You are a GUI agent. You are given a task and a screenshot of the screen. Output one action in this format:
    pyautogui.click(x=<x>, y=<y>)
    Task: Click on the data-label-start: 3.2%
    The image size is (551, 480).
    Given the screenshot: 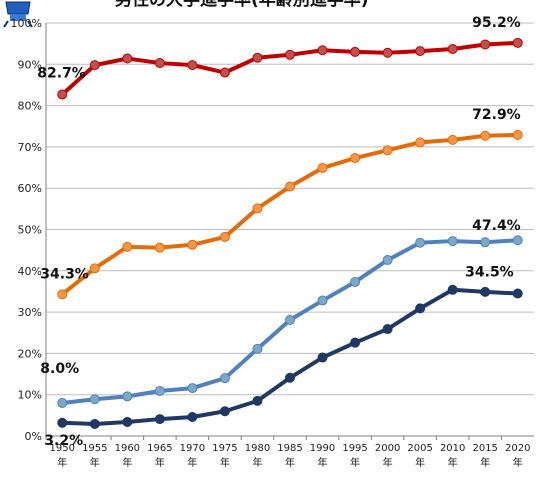 What is the action you would take?
    pyautogui.click(x=63, y=441)
    